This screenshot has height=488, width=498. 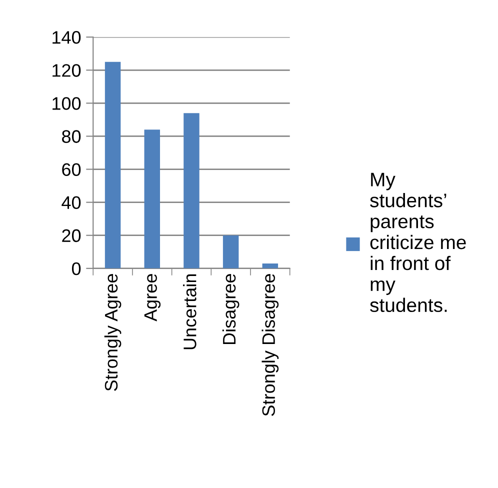 I want to click on legend-label: My students’ parents criticize me in front of my students., so click(x=418, y=242).